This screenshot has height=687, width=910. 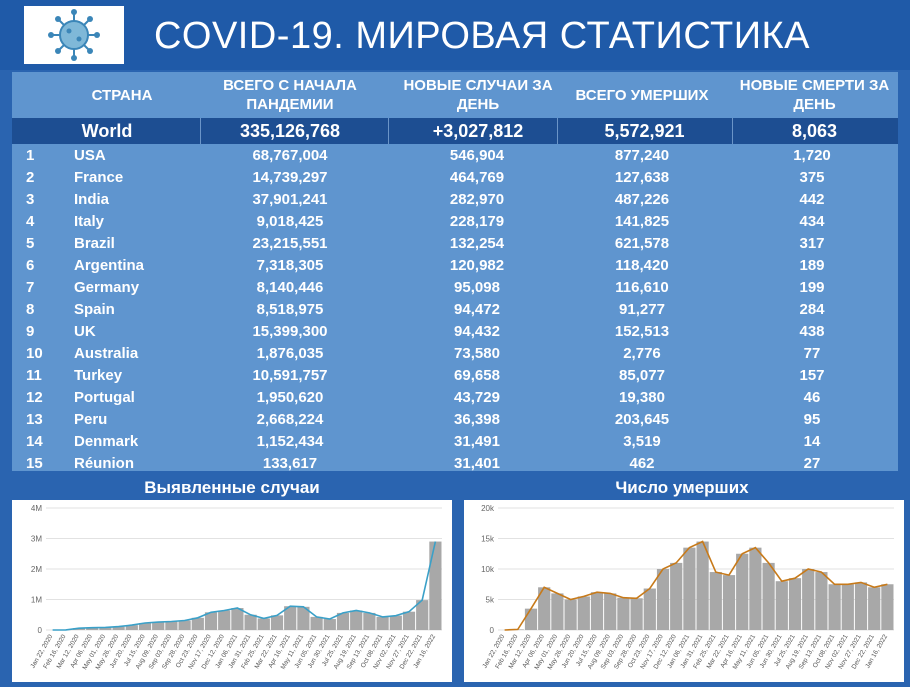 I want to click on table-row: 5 Brazil 23,215,551 132,254 621,578 317, so click(x=455, y=244).